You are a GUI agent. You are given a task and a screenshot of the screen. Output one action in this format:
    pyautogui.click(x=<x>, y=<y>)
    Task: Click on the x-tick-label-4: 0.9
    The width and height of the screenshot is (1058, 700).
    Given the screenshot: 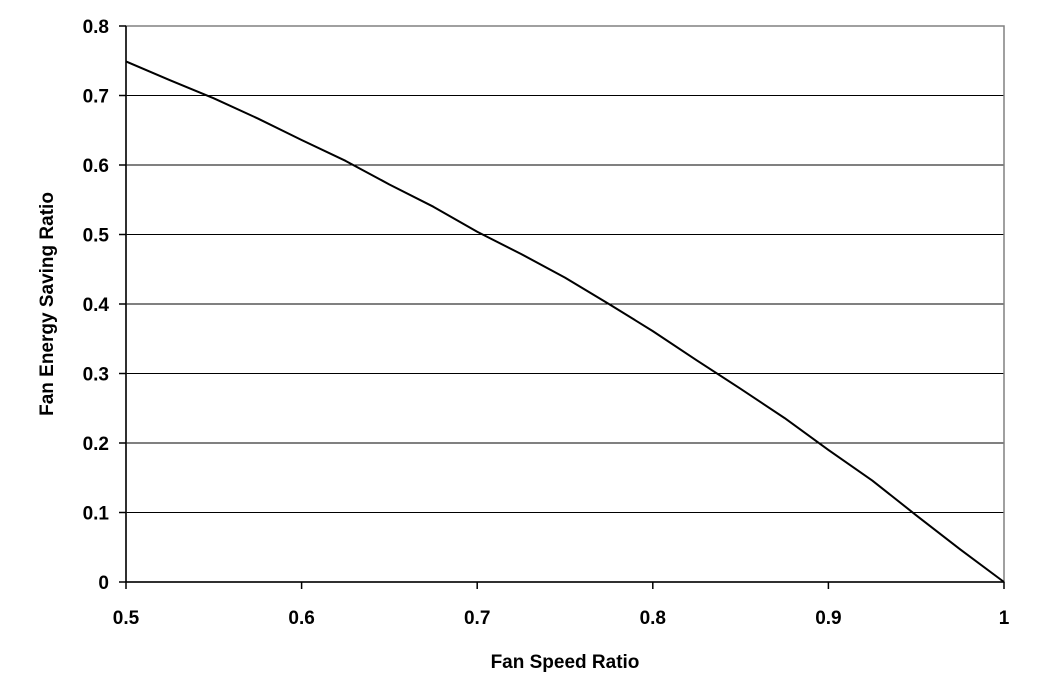 What is the action you would take?
    pyautogui.click(x=828, y=618)
    